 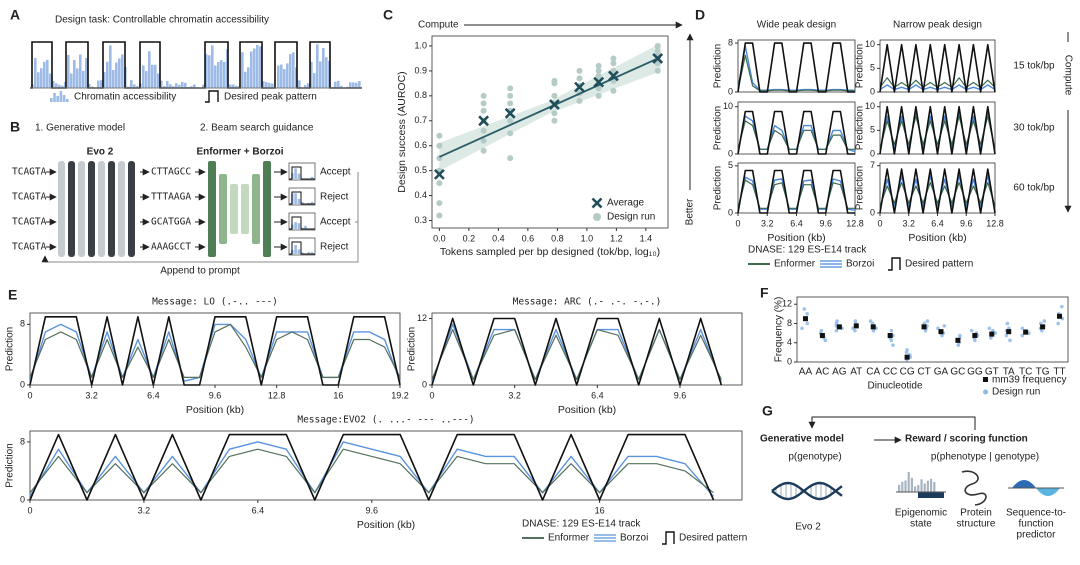 What do you see at coordinates (931, 495) in the screenshot?
I see `epigenomic-block` at bounding box center [931, 495].